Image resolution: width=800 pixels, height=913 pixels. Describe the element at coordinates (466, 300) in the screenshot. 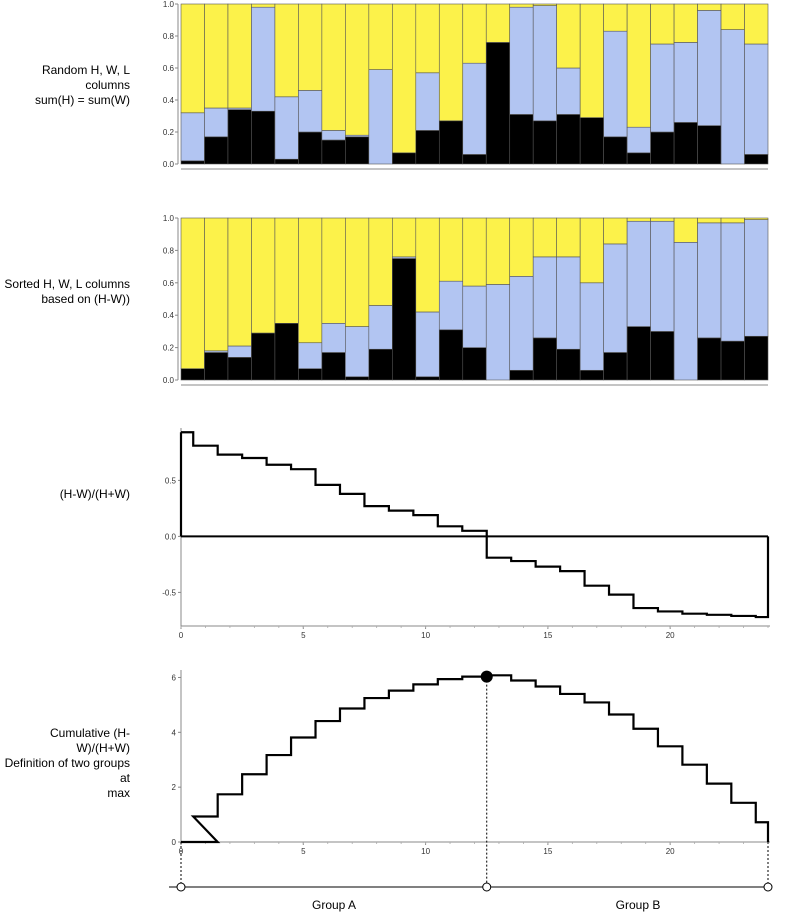

I see `sorted-columns-chart: 0.0 0.2 0.4 0.6 0.8 1.0` at that location.